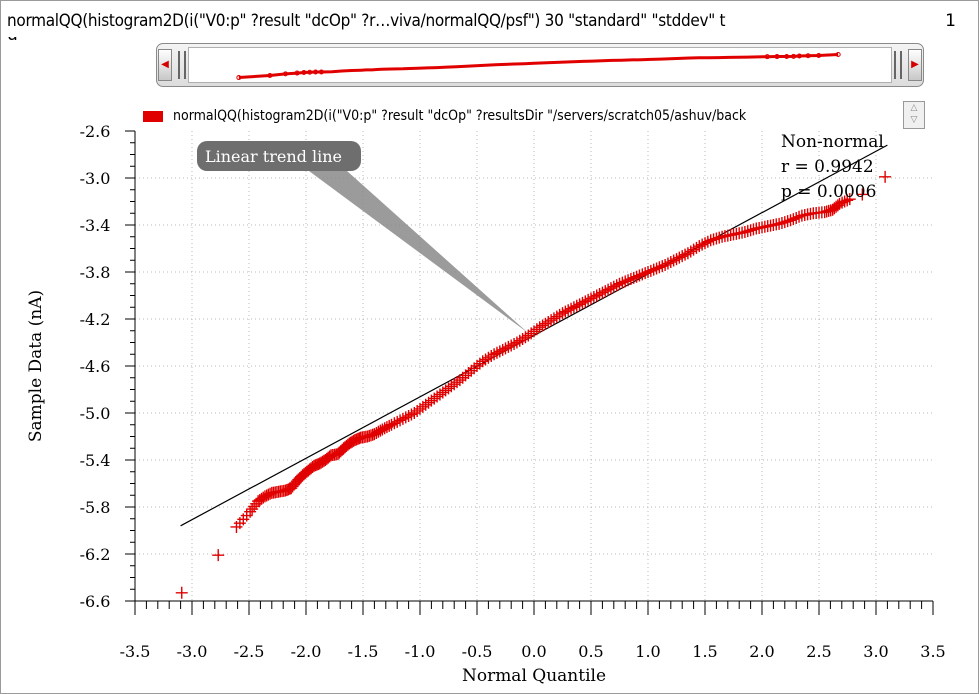 The width and height of the screenshot is (979, 694). Describe the element at coordinates (95, 554) in the screenshot. I see `y-tick-label: -6.2` at that location.